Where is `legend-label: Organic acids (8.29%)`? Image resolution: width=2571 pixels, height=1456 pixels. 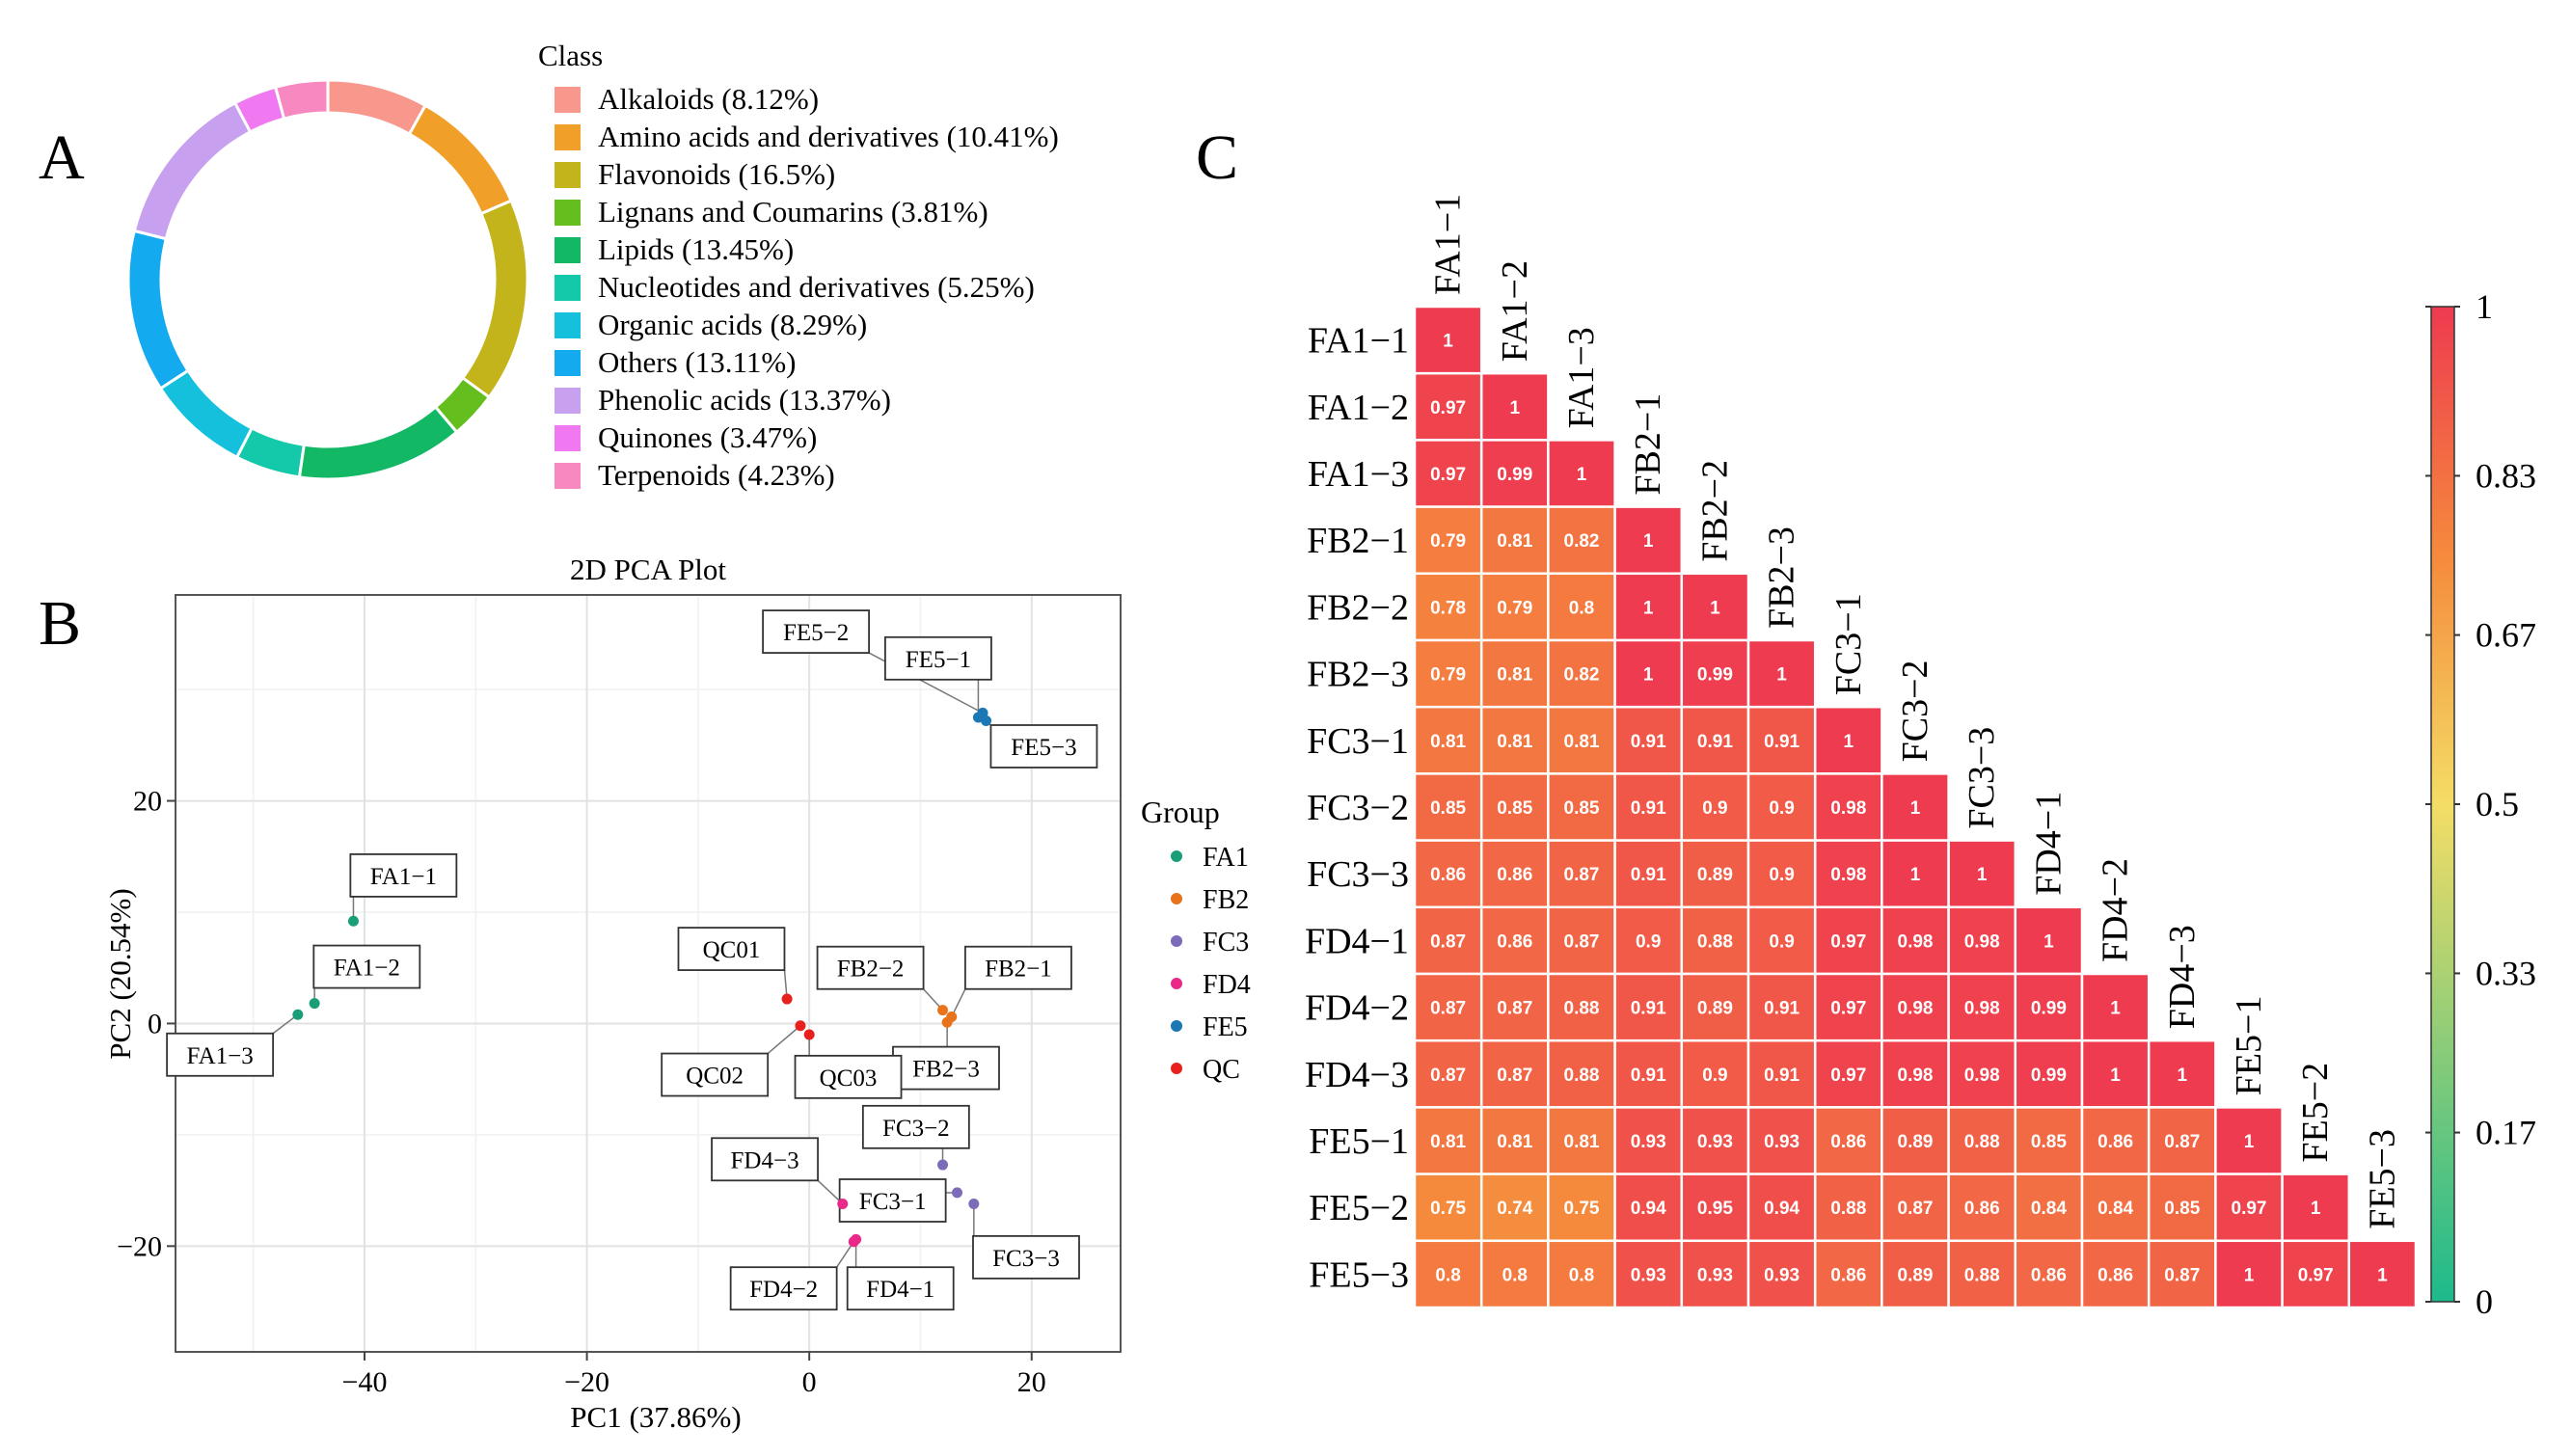
legend-label: Organic acids (8.29%) is located at coordinates (733, 324).